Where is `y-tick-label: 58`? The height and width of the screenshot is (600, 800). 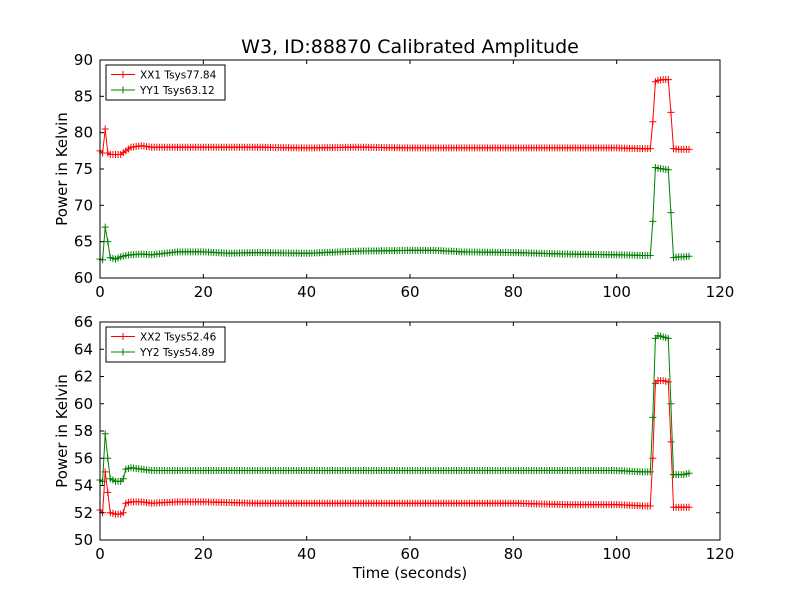
y-tick-label: 58 is located at coordinates (83, 431).